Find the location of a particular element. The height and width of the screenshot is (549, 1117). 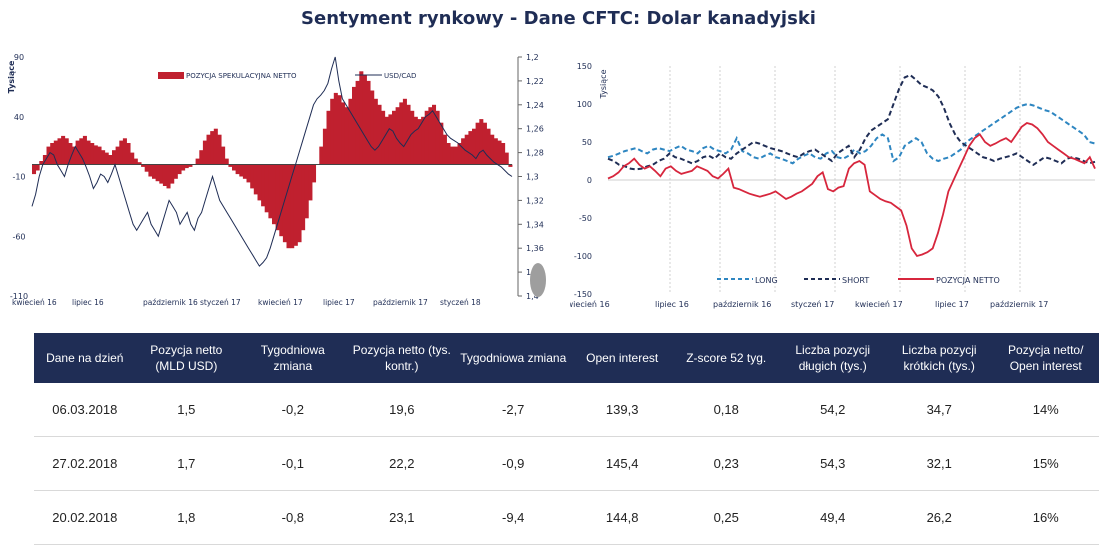

long-line is located at coordinates (851, 133).